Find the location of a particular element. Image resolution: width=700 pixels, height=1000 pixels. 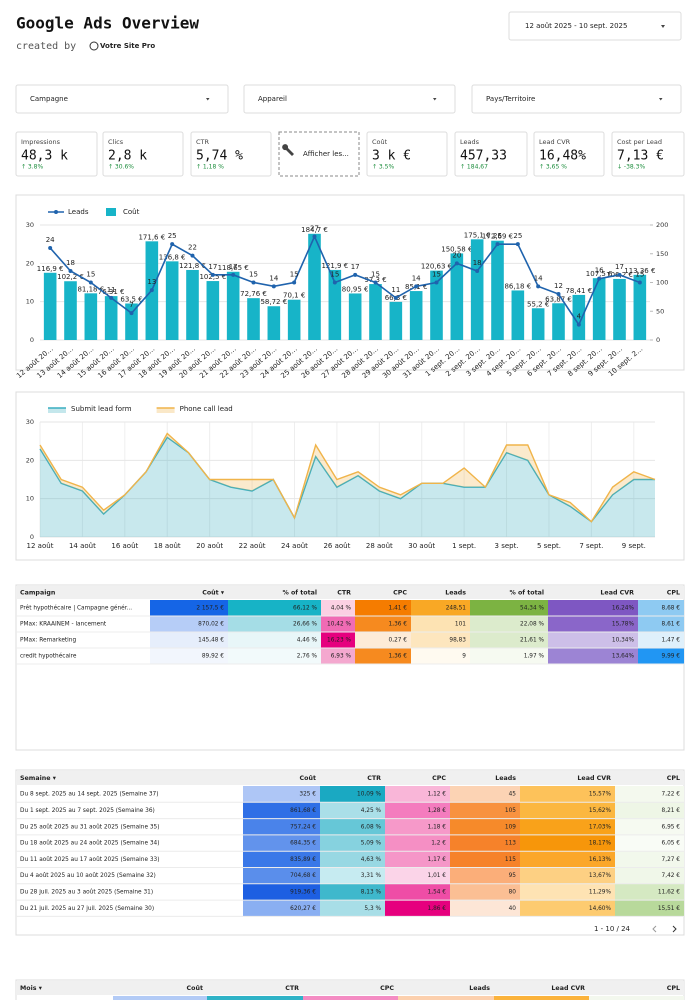

prev-page is located at coordinates (654, 929).